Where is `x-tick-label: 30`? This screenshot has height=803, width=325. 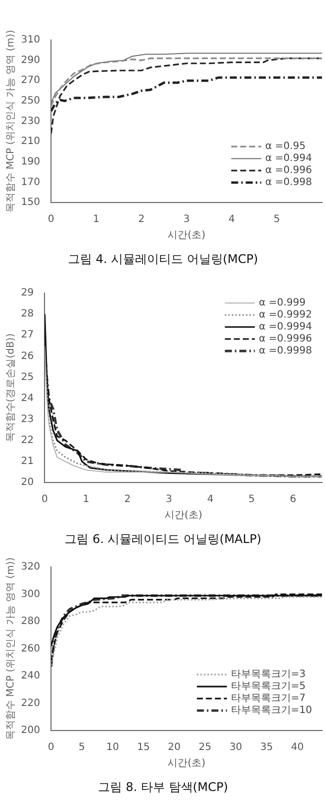 x-tick-label: 30 is located at coordinates (235, 748).